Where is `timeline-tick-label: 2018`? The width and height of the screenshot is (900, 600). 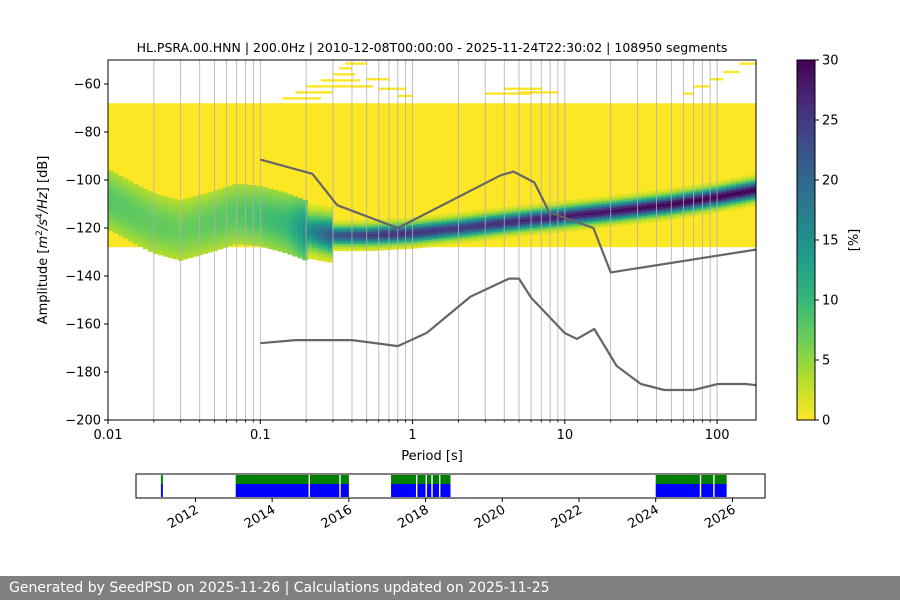 timeline-tick-label: 2018 is located at coordinates (413, 517).